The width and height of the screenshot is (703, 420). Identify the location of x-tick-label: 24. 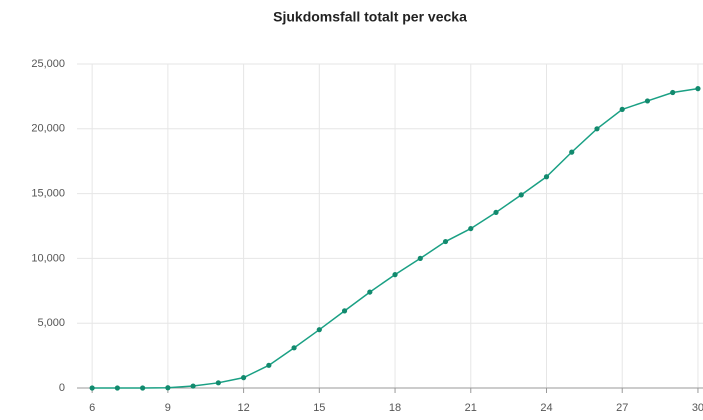
(546, 408).